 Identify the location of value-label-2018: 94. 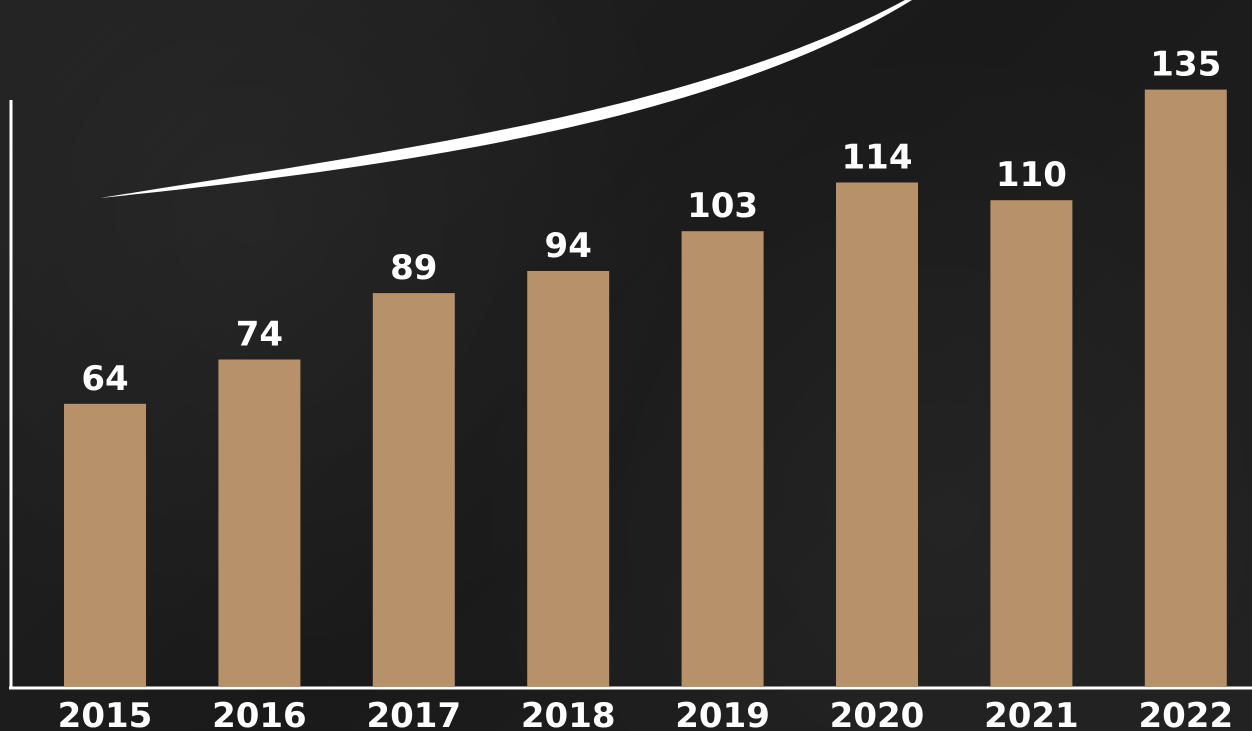
(568, 246).